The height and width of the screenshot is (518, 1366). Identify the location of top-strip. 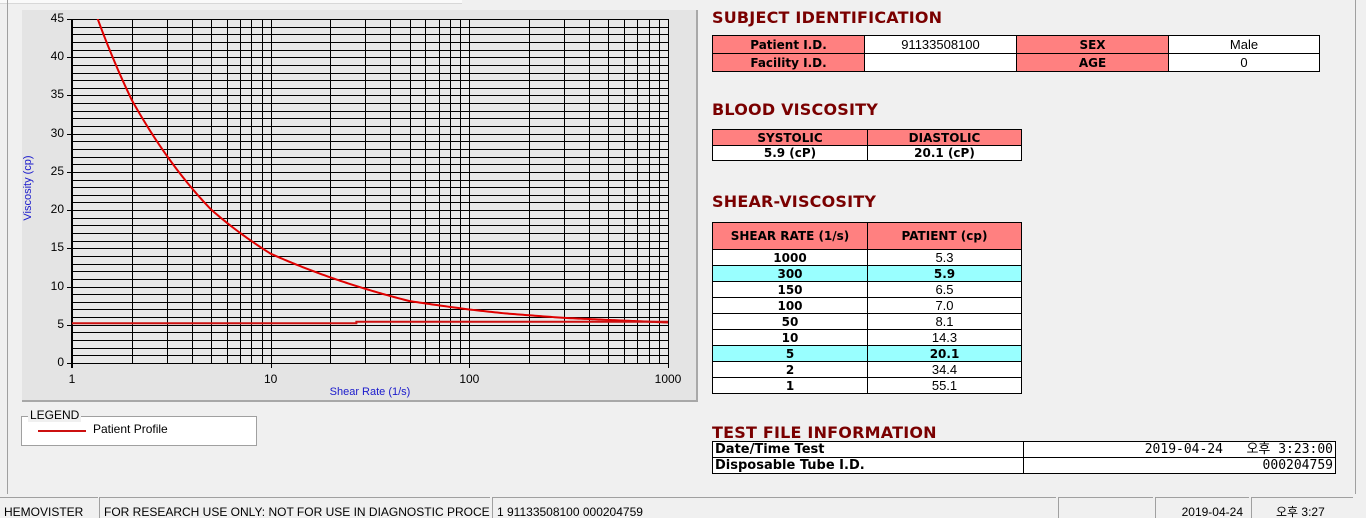
(231, 2).